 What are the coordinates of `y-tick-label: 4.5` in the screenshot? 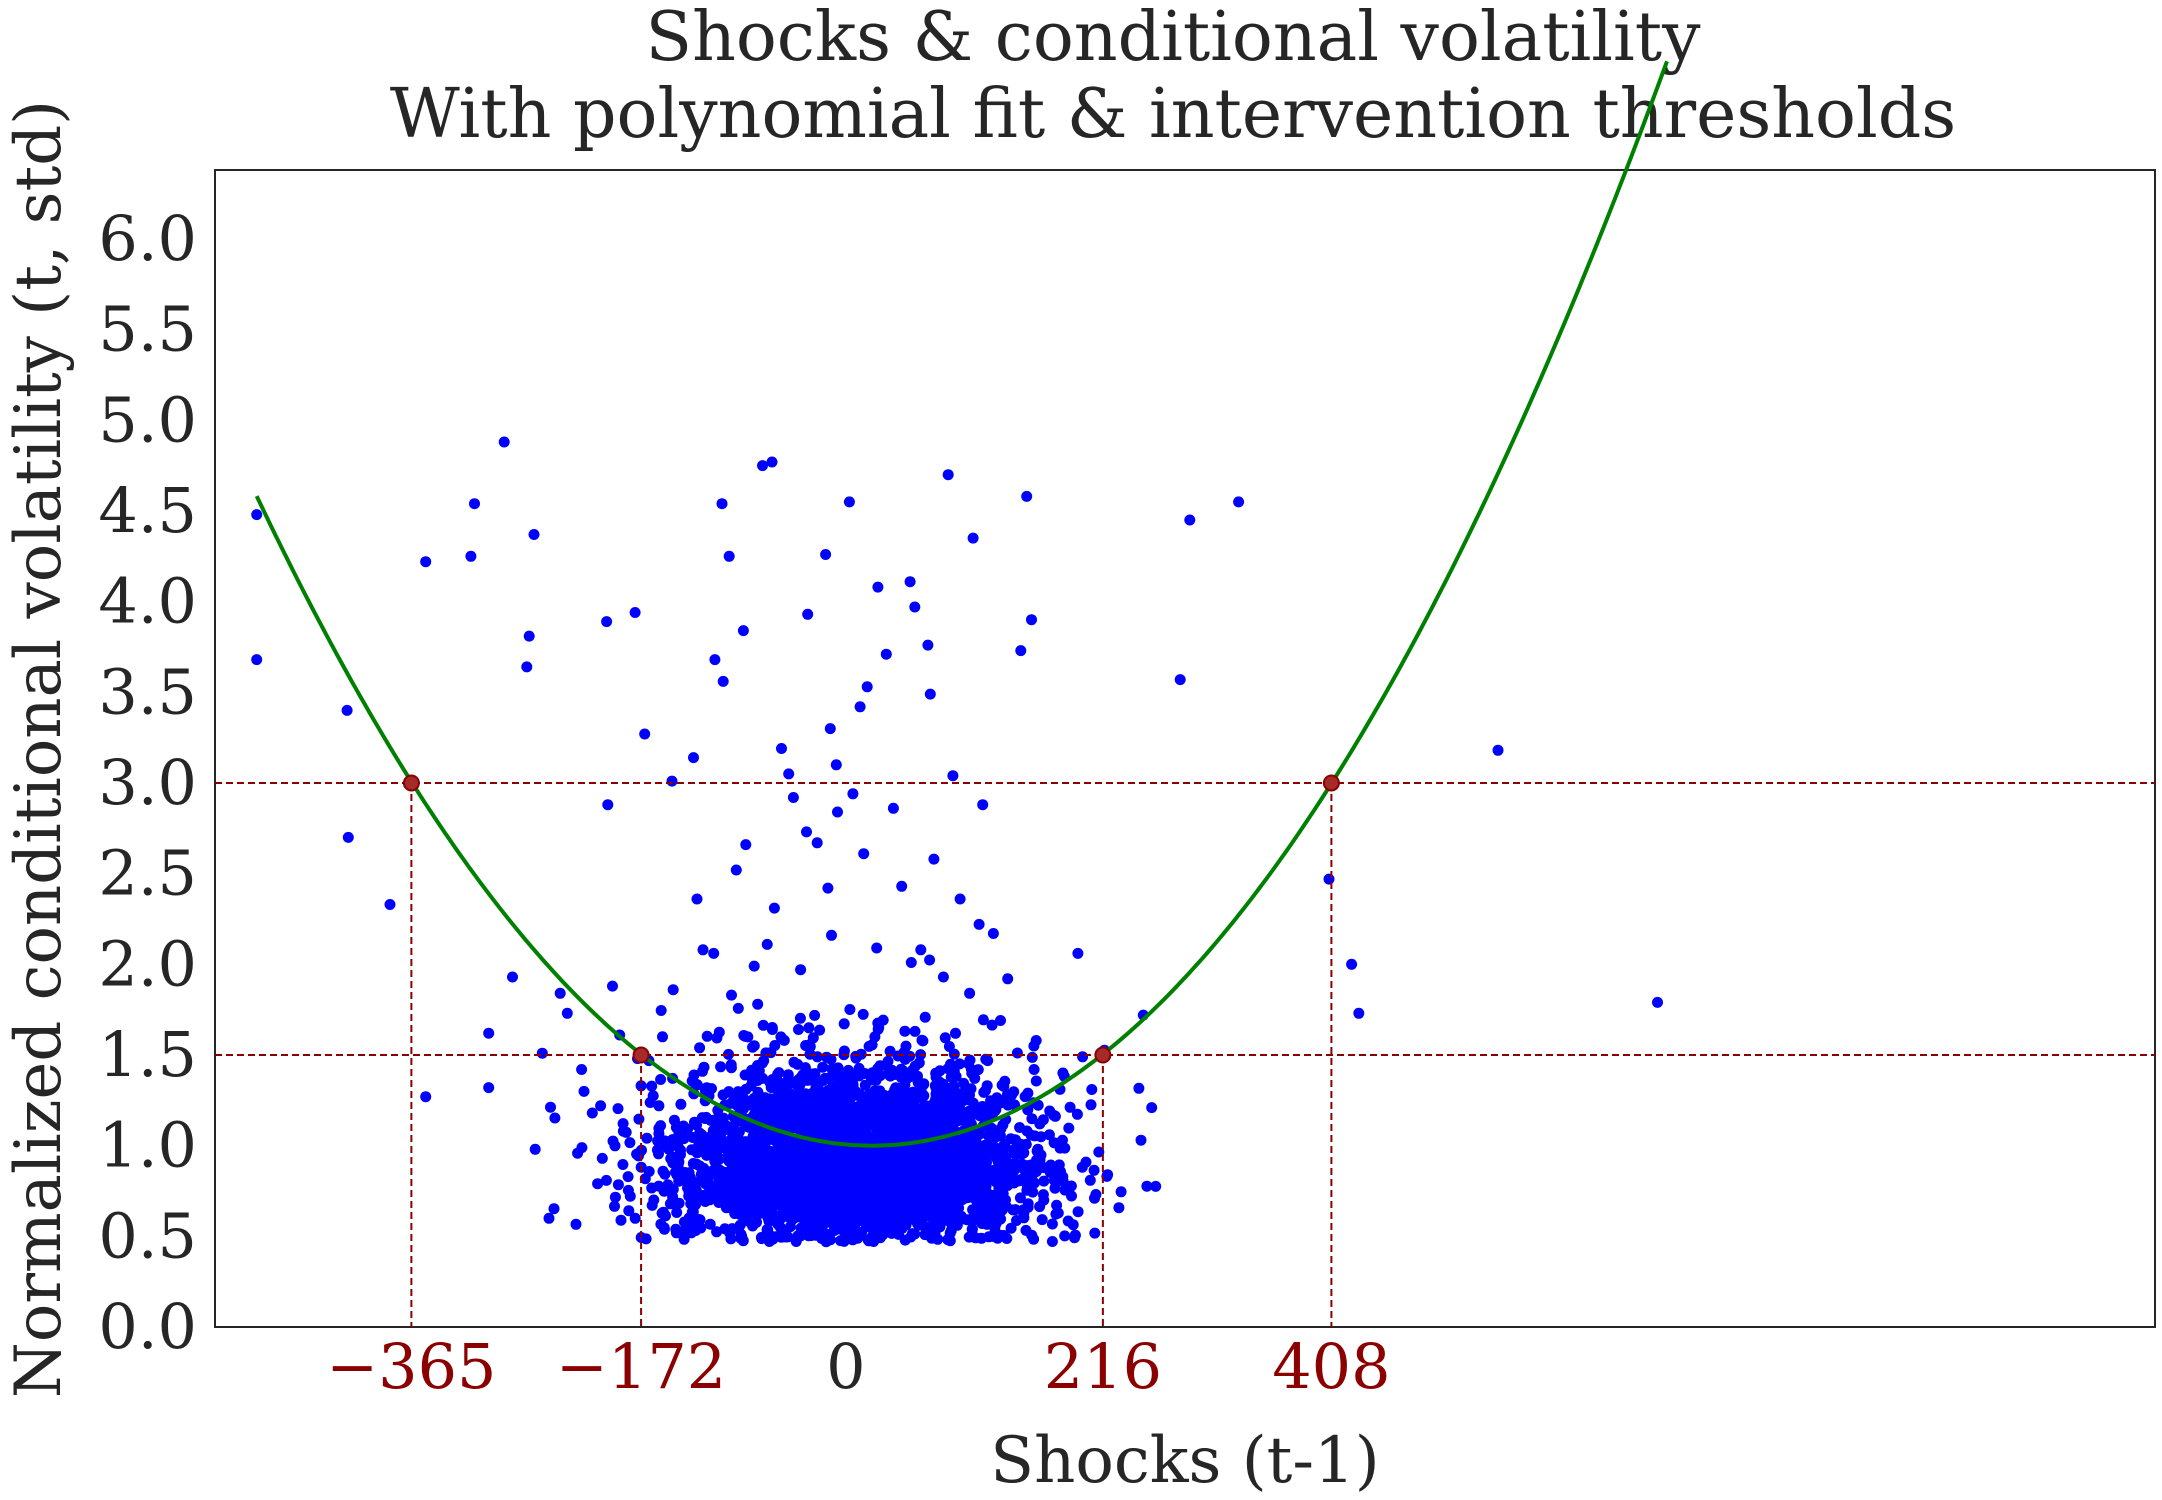 It's located at (147, 510).